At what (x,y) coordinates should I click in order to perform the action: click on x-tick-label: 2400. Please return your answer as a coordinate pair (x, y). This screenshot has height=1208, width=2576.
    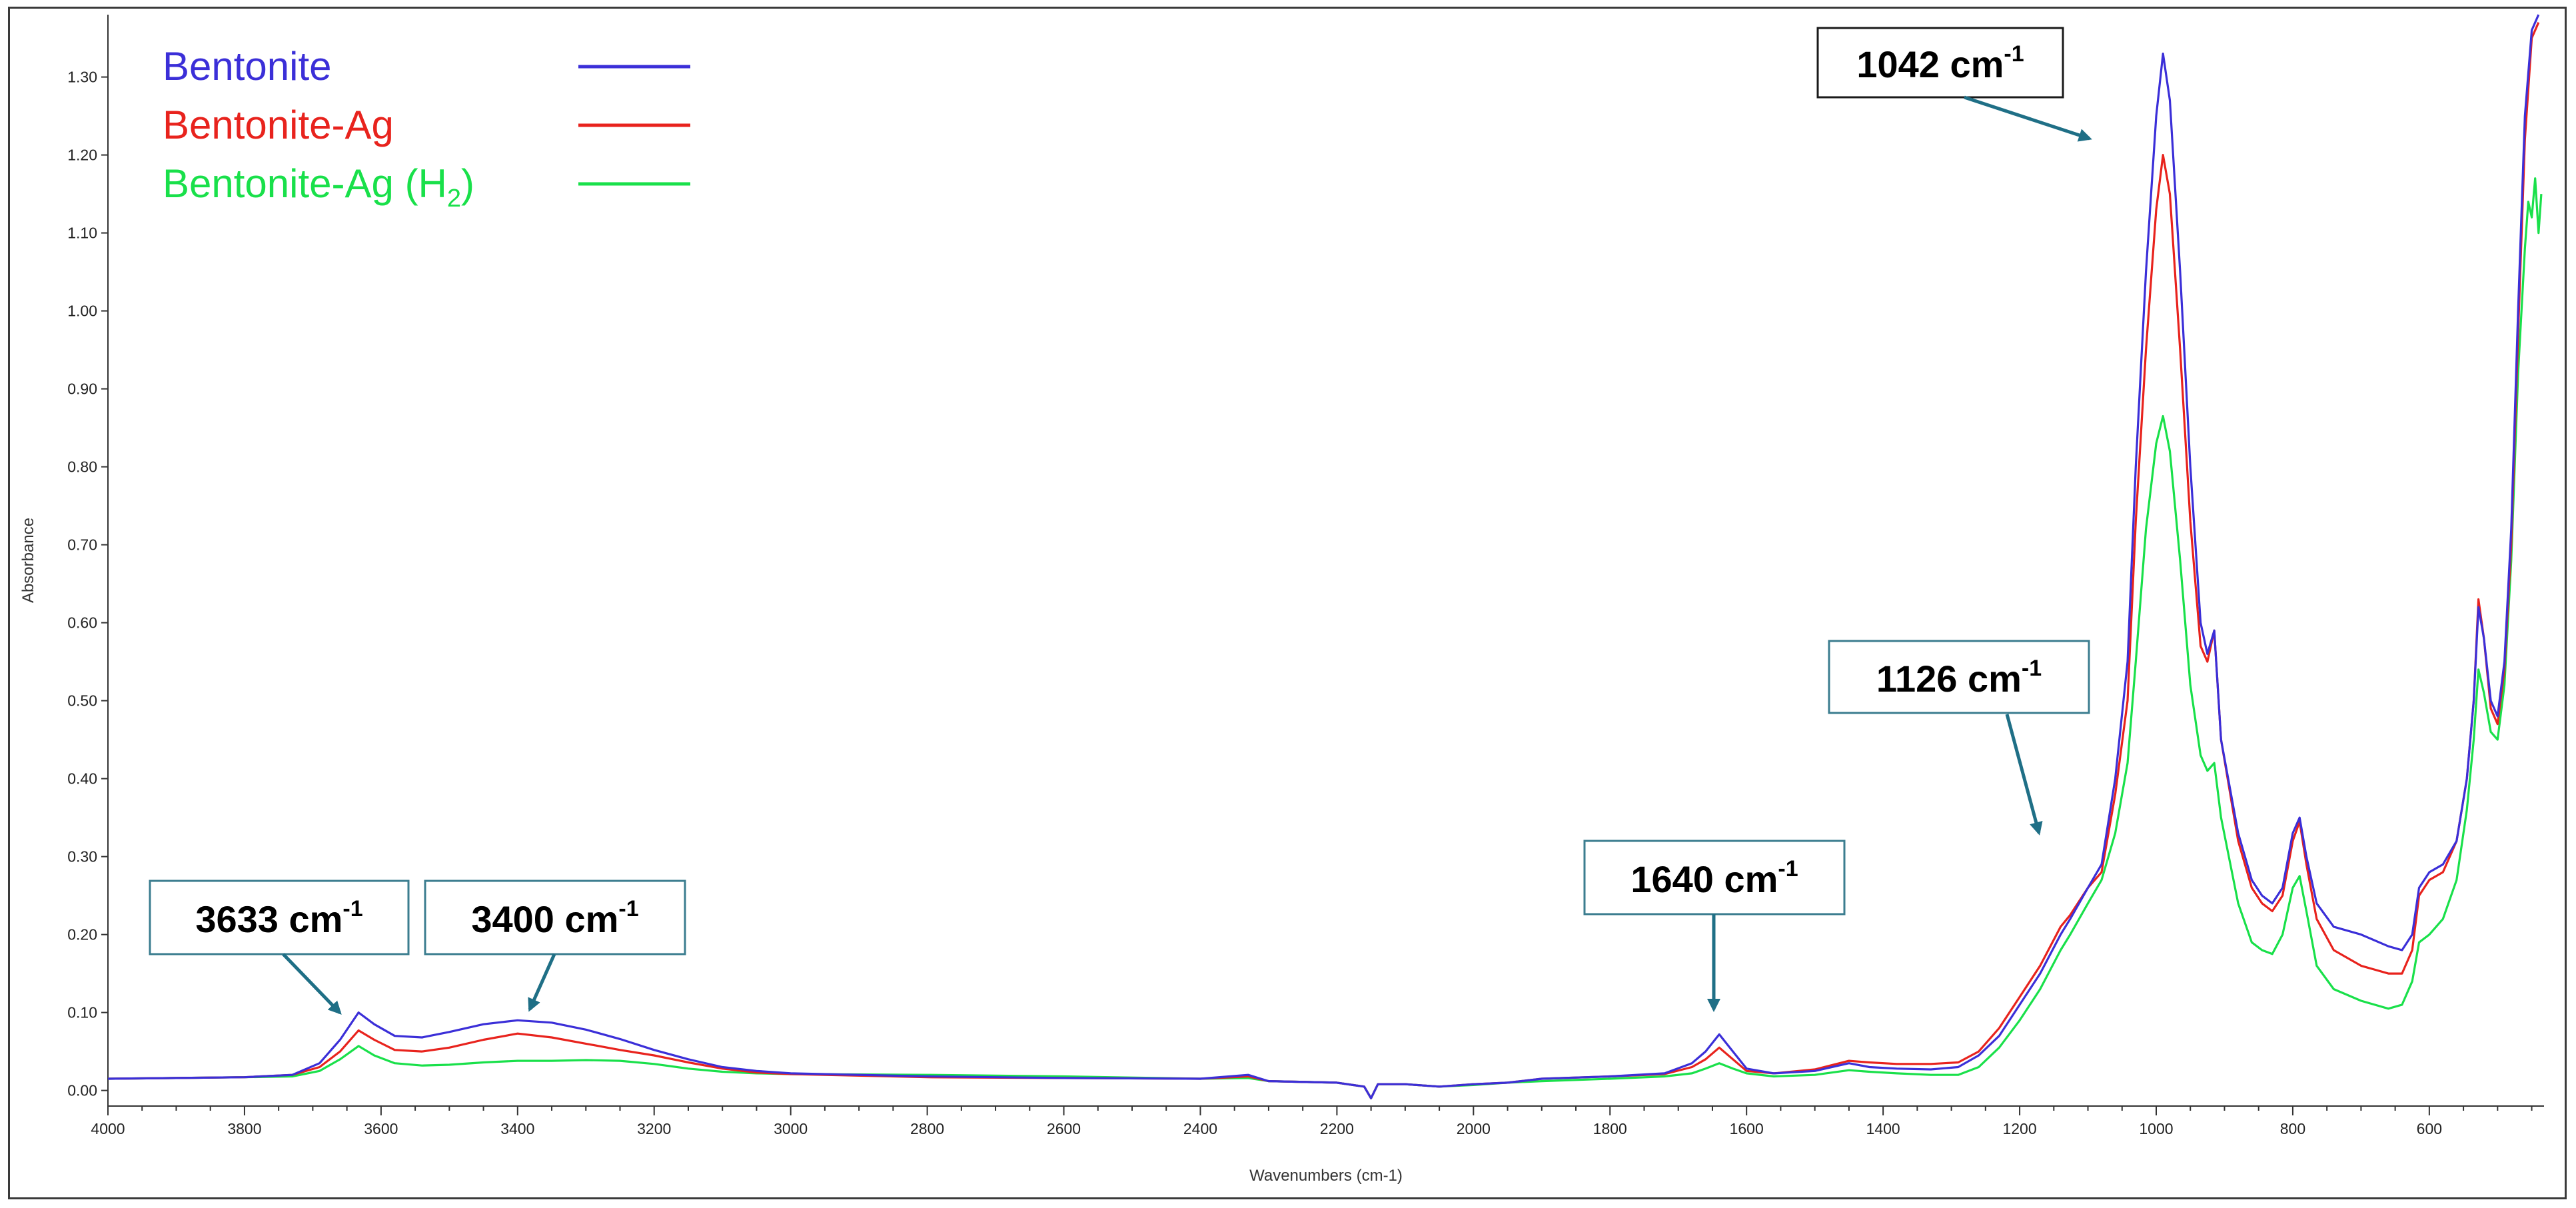
    Looking at the image, I should click on (1200, 1128).